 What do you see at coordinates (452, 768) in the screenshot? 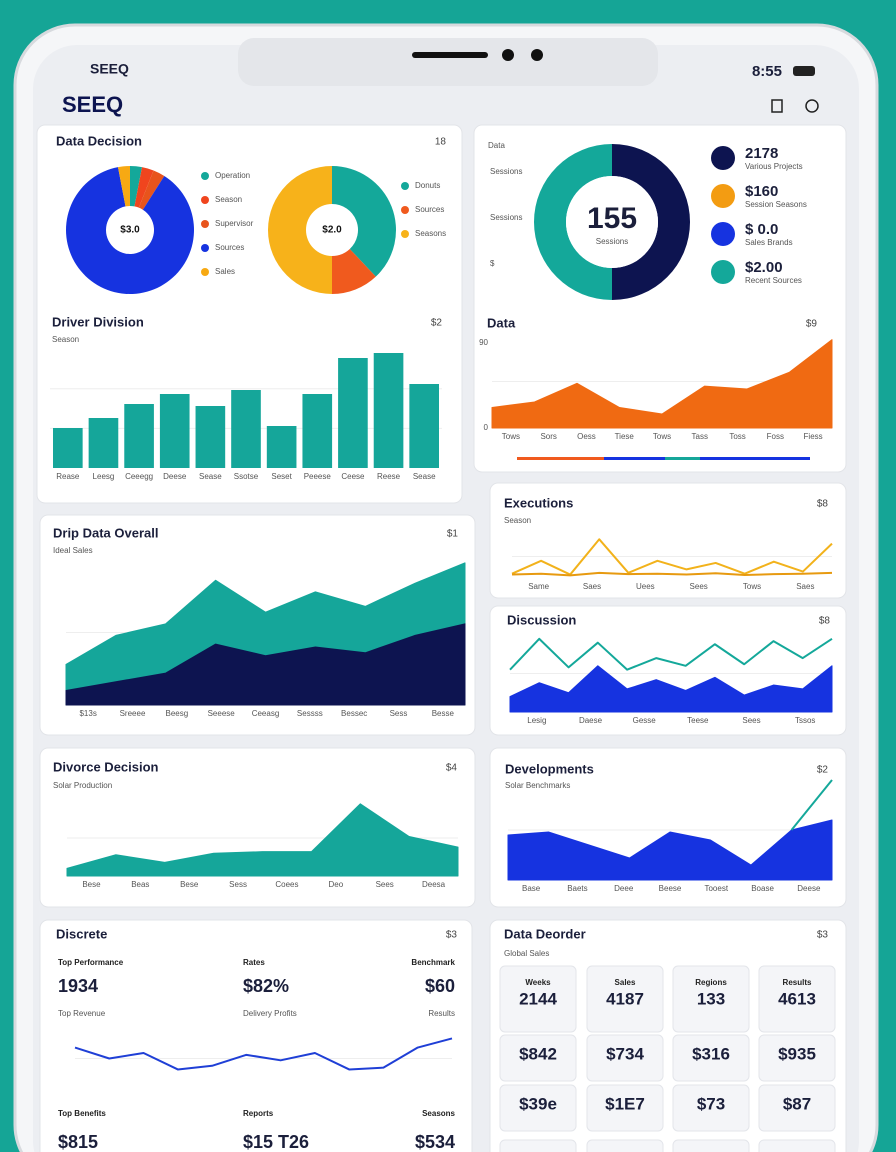
I see `chart-badge: $4` at bounding box center [452, 768].